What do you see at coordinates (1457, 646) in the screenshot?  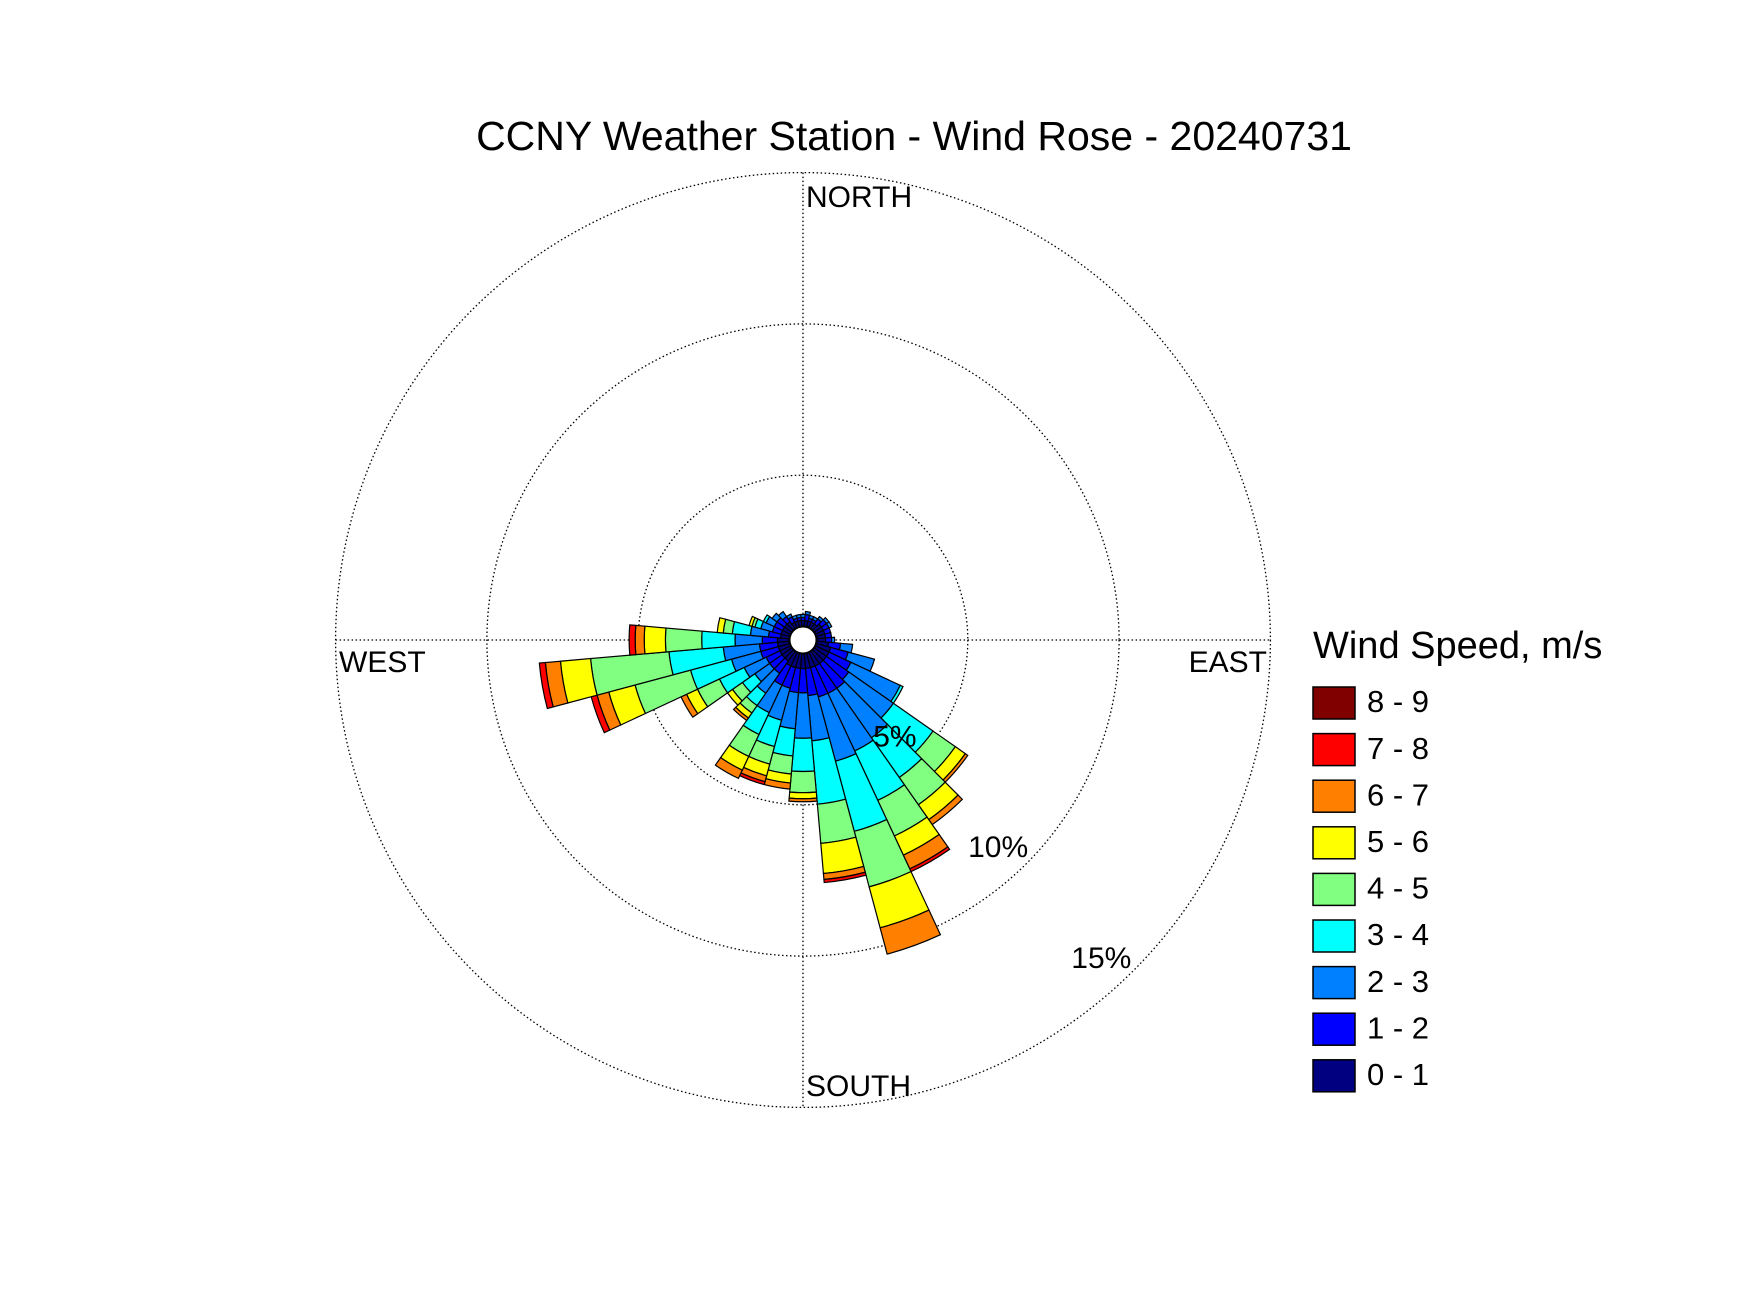 I see `legend-title: Wind Speed, m/s` at bounding box center [1457, 646].